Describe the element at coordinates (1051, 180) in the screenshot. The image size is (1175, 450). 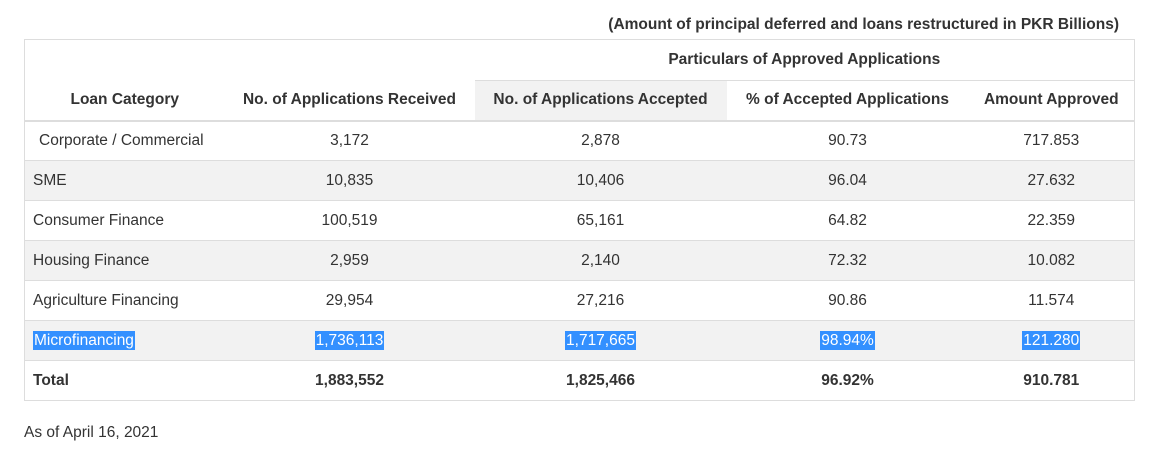
I see `cell-amount: 27.632` at that location.